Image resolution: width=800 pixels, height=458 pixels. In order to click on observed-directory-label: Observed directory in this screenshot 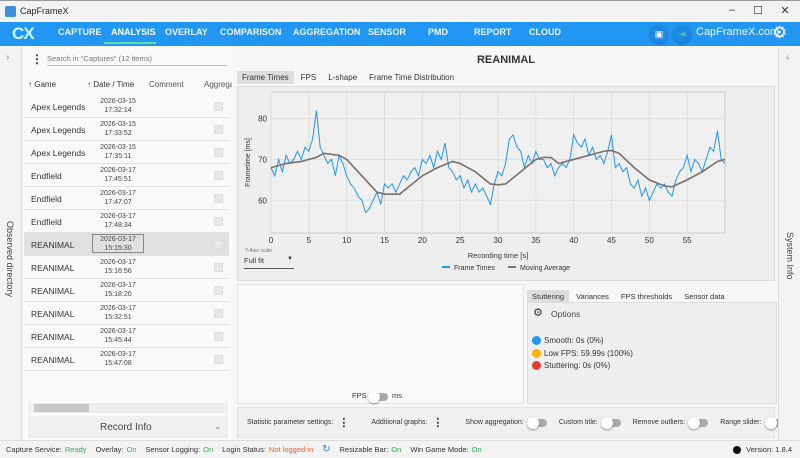, I will do `click(10, 259)`.